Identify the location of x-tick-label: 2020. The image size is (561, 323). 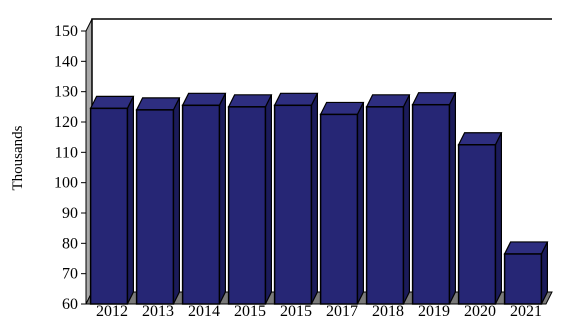
(480, 311).